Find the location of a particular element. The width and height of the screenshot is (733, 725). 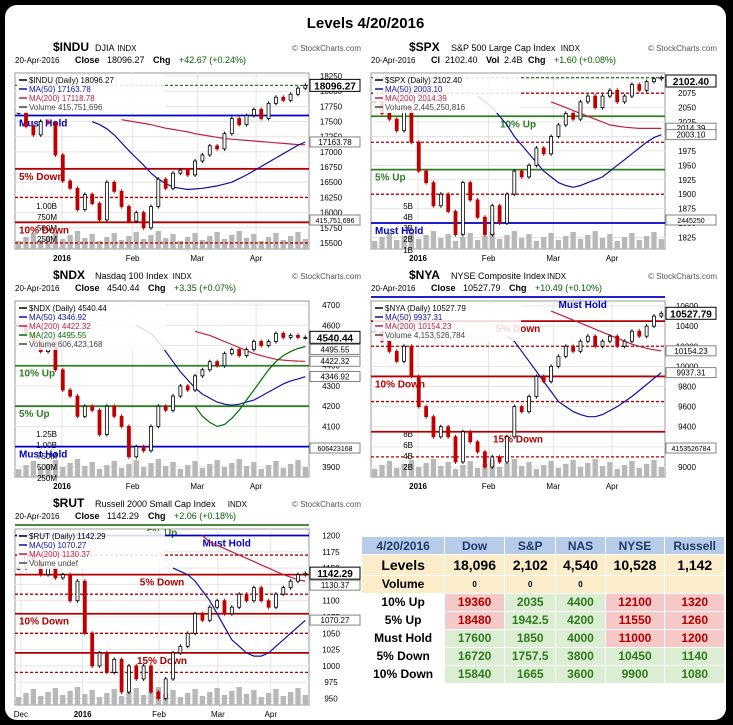

y-tick-label: 1950 is located at coordinates (687, 165).